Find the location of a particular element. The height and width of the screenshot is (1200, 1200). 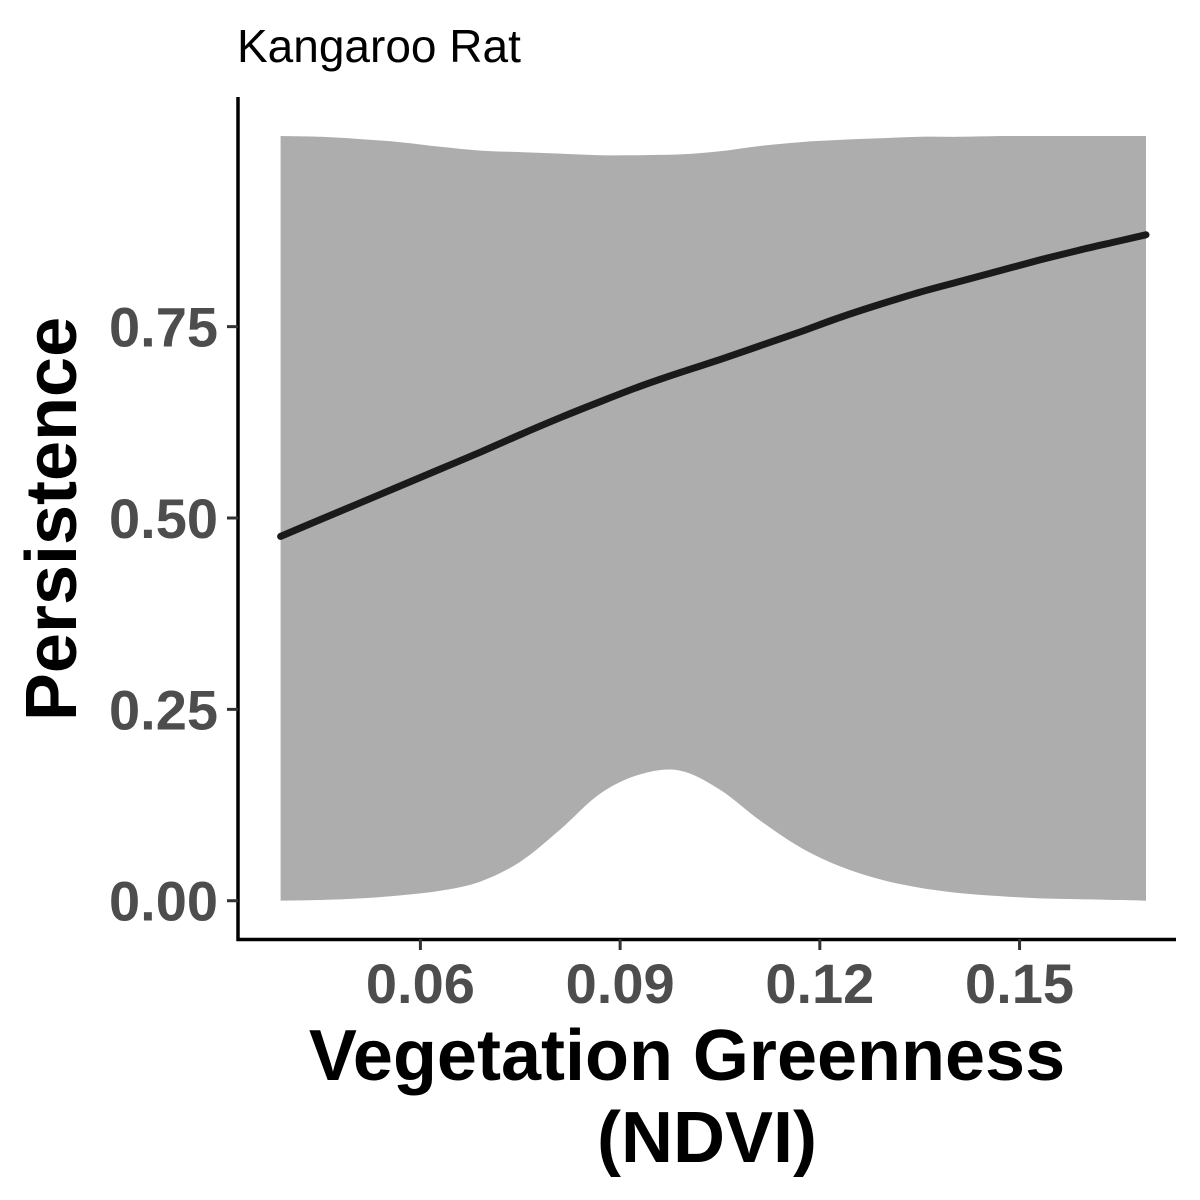

x-tick-label: 0.15 is located at coordinates (1019, 983).